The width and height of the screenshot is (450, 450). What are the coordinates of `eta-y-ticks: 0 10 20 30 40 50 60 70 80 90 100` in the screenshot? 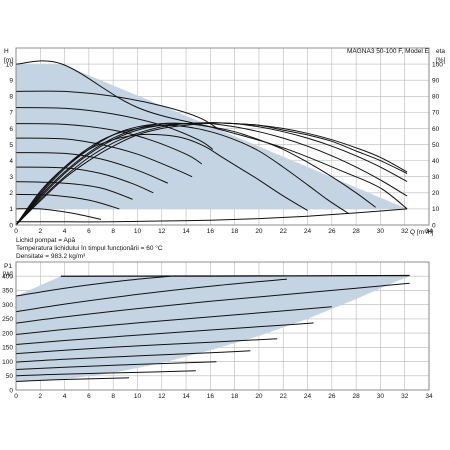 It's located at (437, 145).